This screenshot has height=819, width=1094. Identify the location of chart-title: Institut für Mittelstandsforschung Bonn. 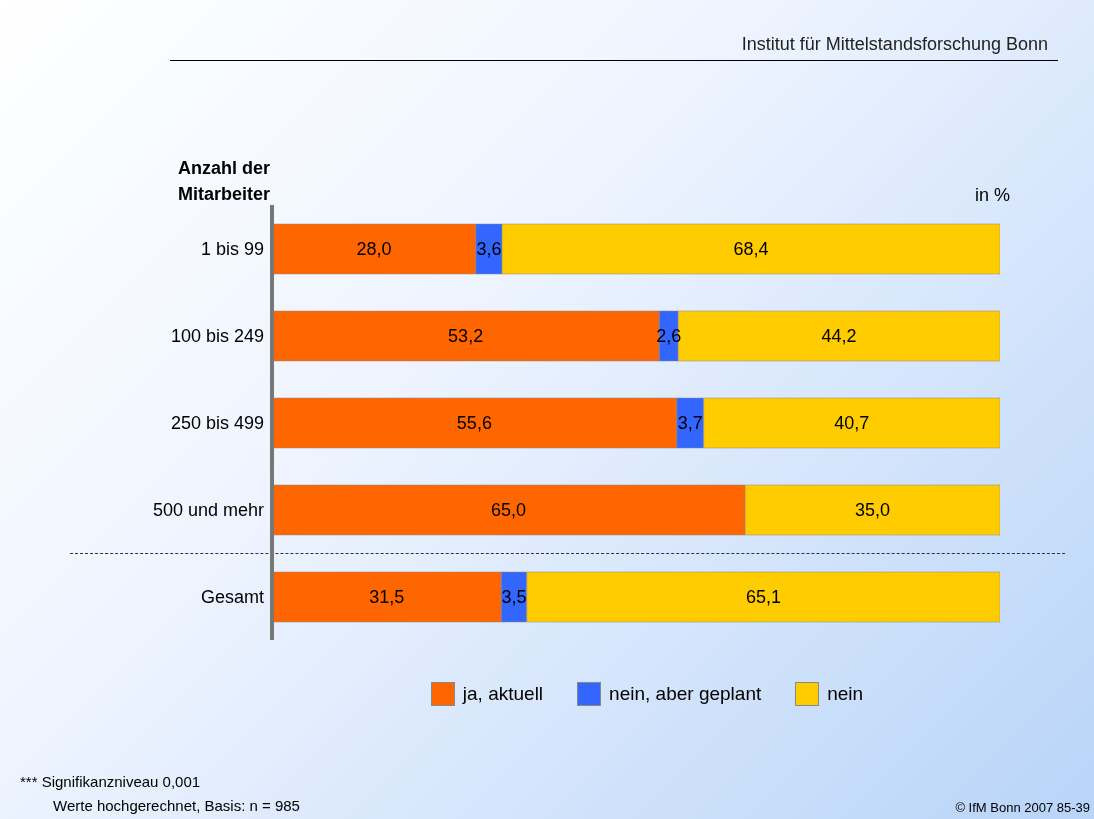
(894, 44).